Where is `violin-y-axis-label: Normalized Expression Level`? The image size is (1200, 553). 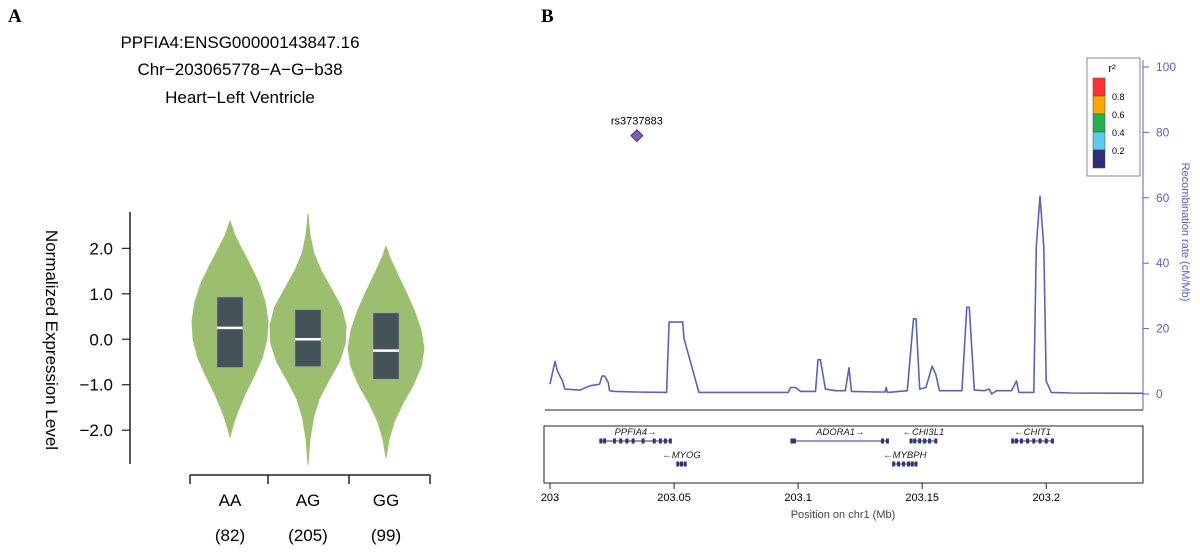
violin-y-axis-label: Normalized Expression Level is located at coordinates (51, 340).